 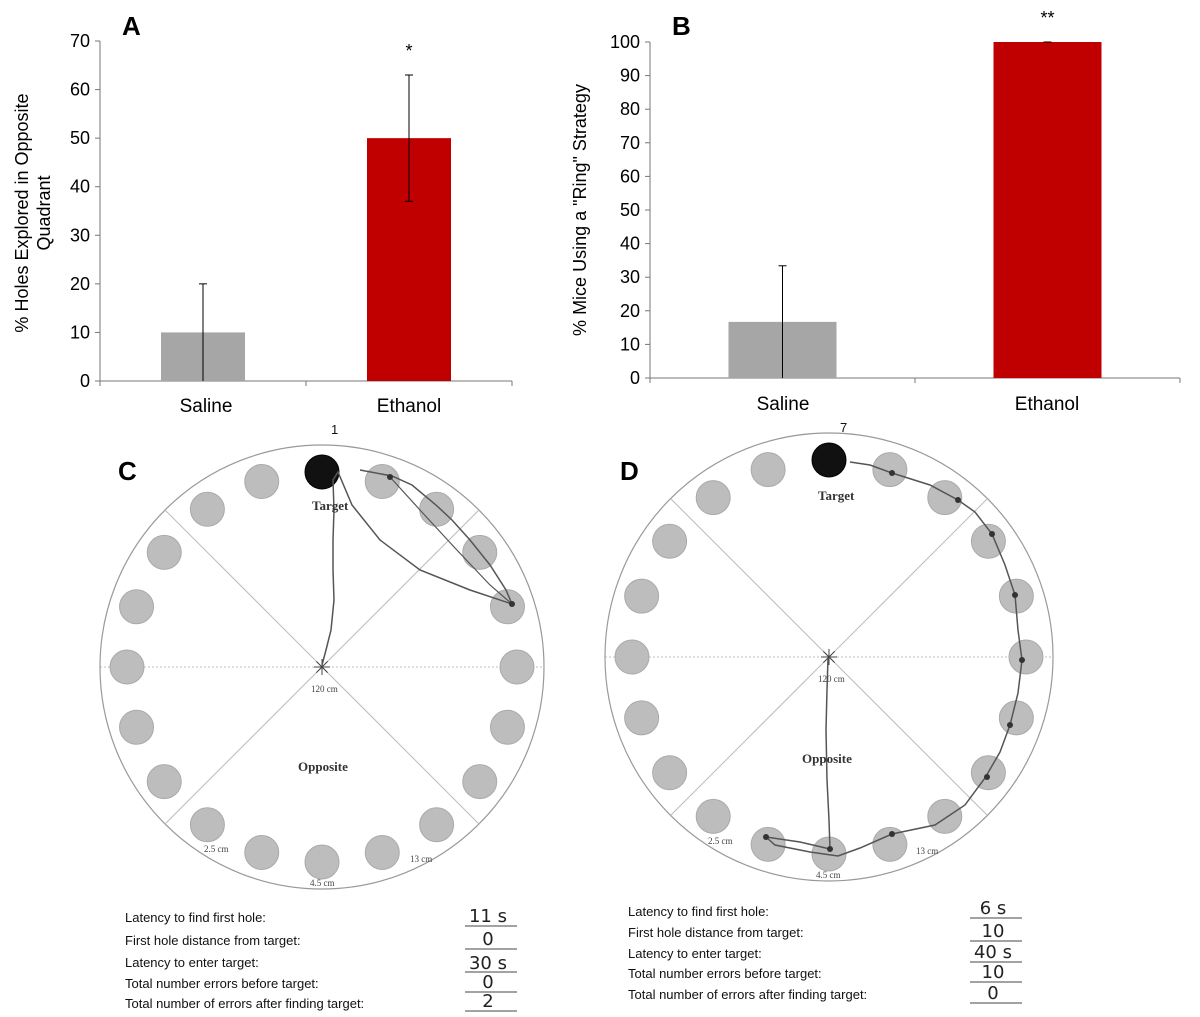 What do you see at coordinates (322, 883) in the screenshot?
I see `maze-c-hole-size-label: 4.5 cm` at bounding box center [322, 883].